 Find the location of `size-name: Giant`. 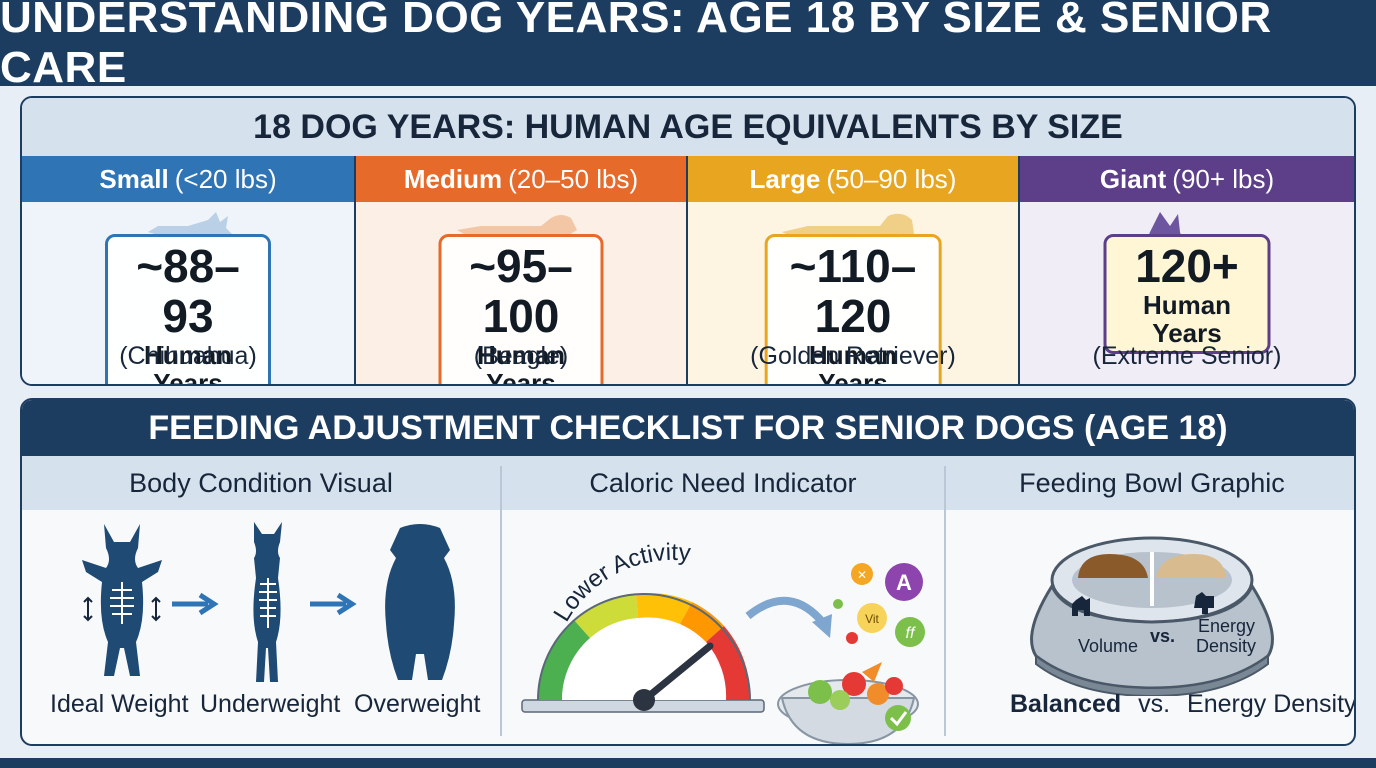

size-name: Giant is located at coordinates (1133, 178).